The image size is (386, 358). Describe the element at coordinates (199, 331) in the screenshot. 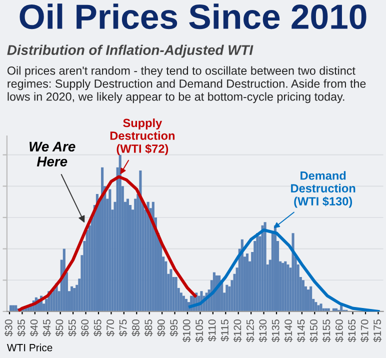

I see `x-tick-label: $105` at that location.